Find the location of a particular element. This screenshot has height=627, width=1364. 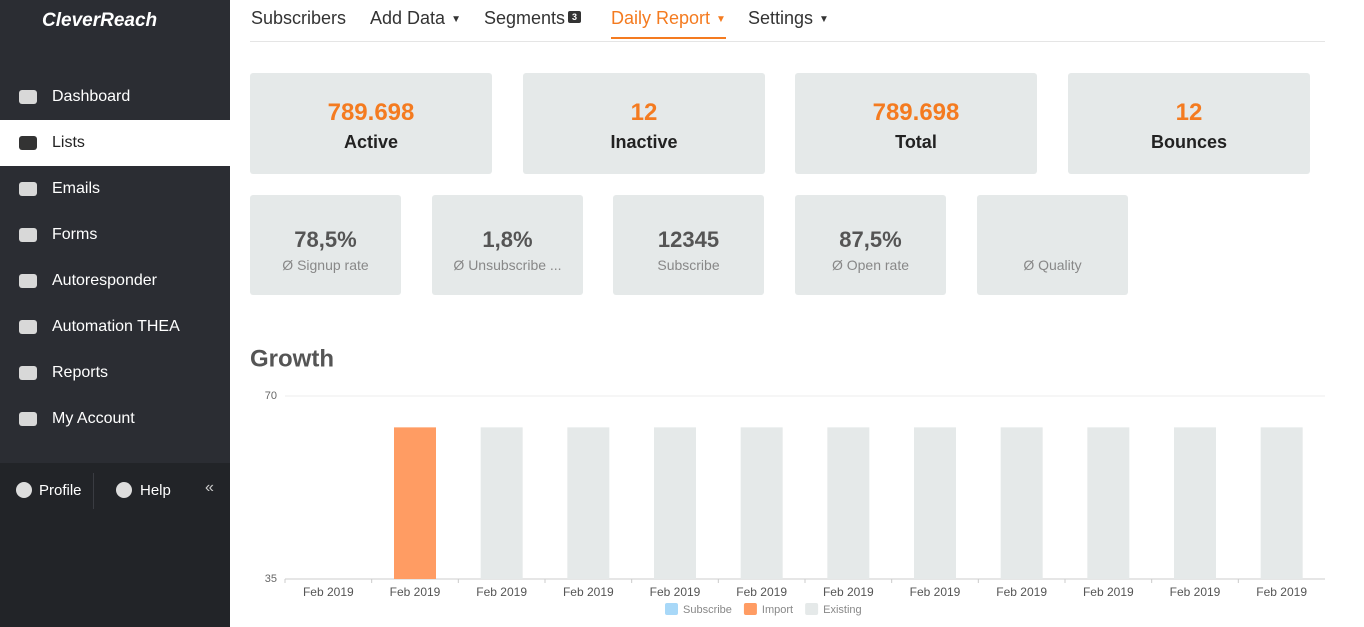

sidebar-item: Lists is located at coordinates (115, 143).